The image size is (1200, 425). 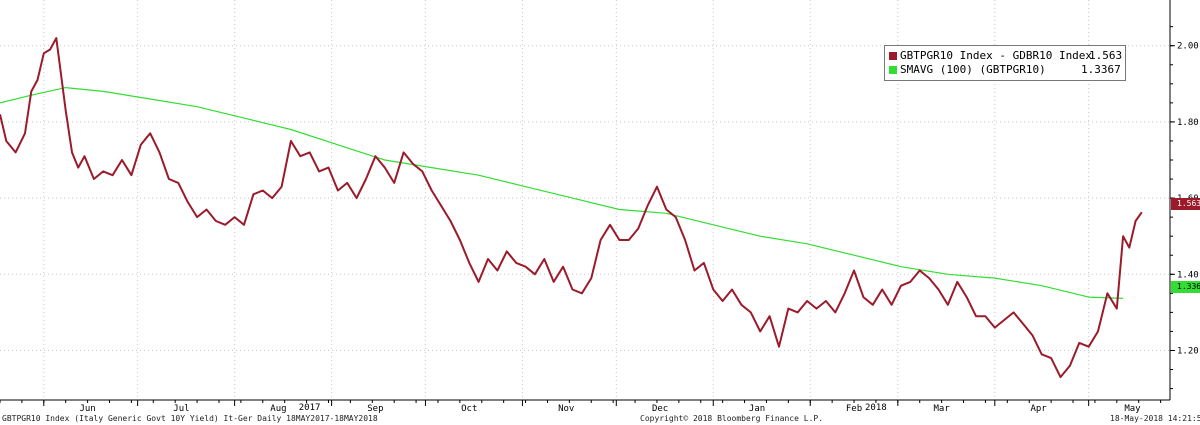 I want to click on legend-swatch-spread, so click(x=893, y=56).